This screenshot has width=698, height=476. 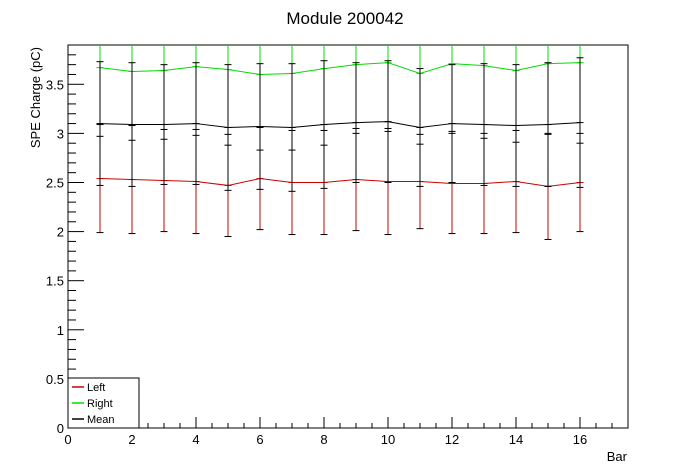 What do you see at coordinates (516, 439) in the screenshot?
I see `x-tick-label: 14` at bounding box center [516, 439].